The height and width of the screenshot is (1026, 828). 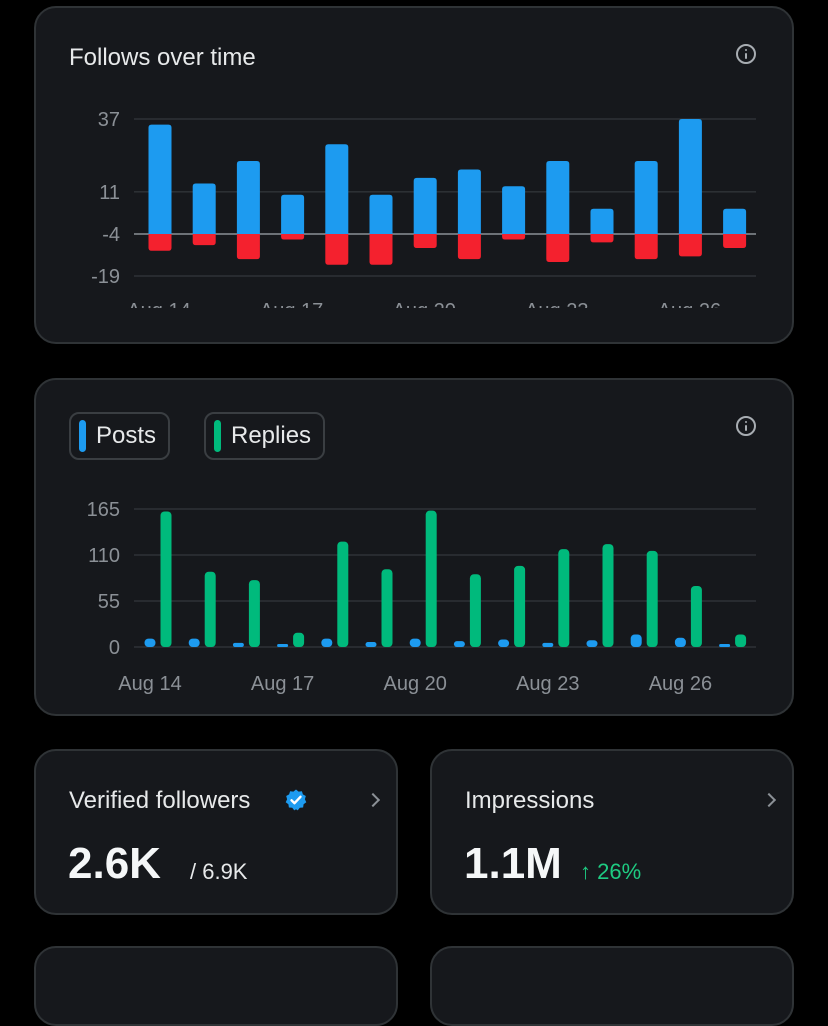 What do you see at coordinates (114, 863) in the screenshot?
I see `verified-followers-value: 2.6K` at bounding box center [114, 863].